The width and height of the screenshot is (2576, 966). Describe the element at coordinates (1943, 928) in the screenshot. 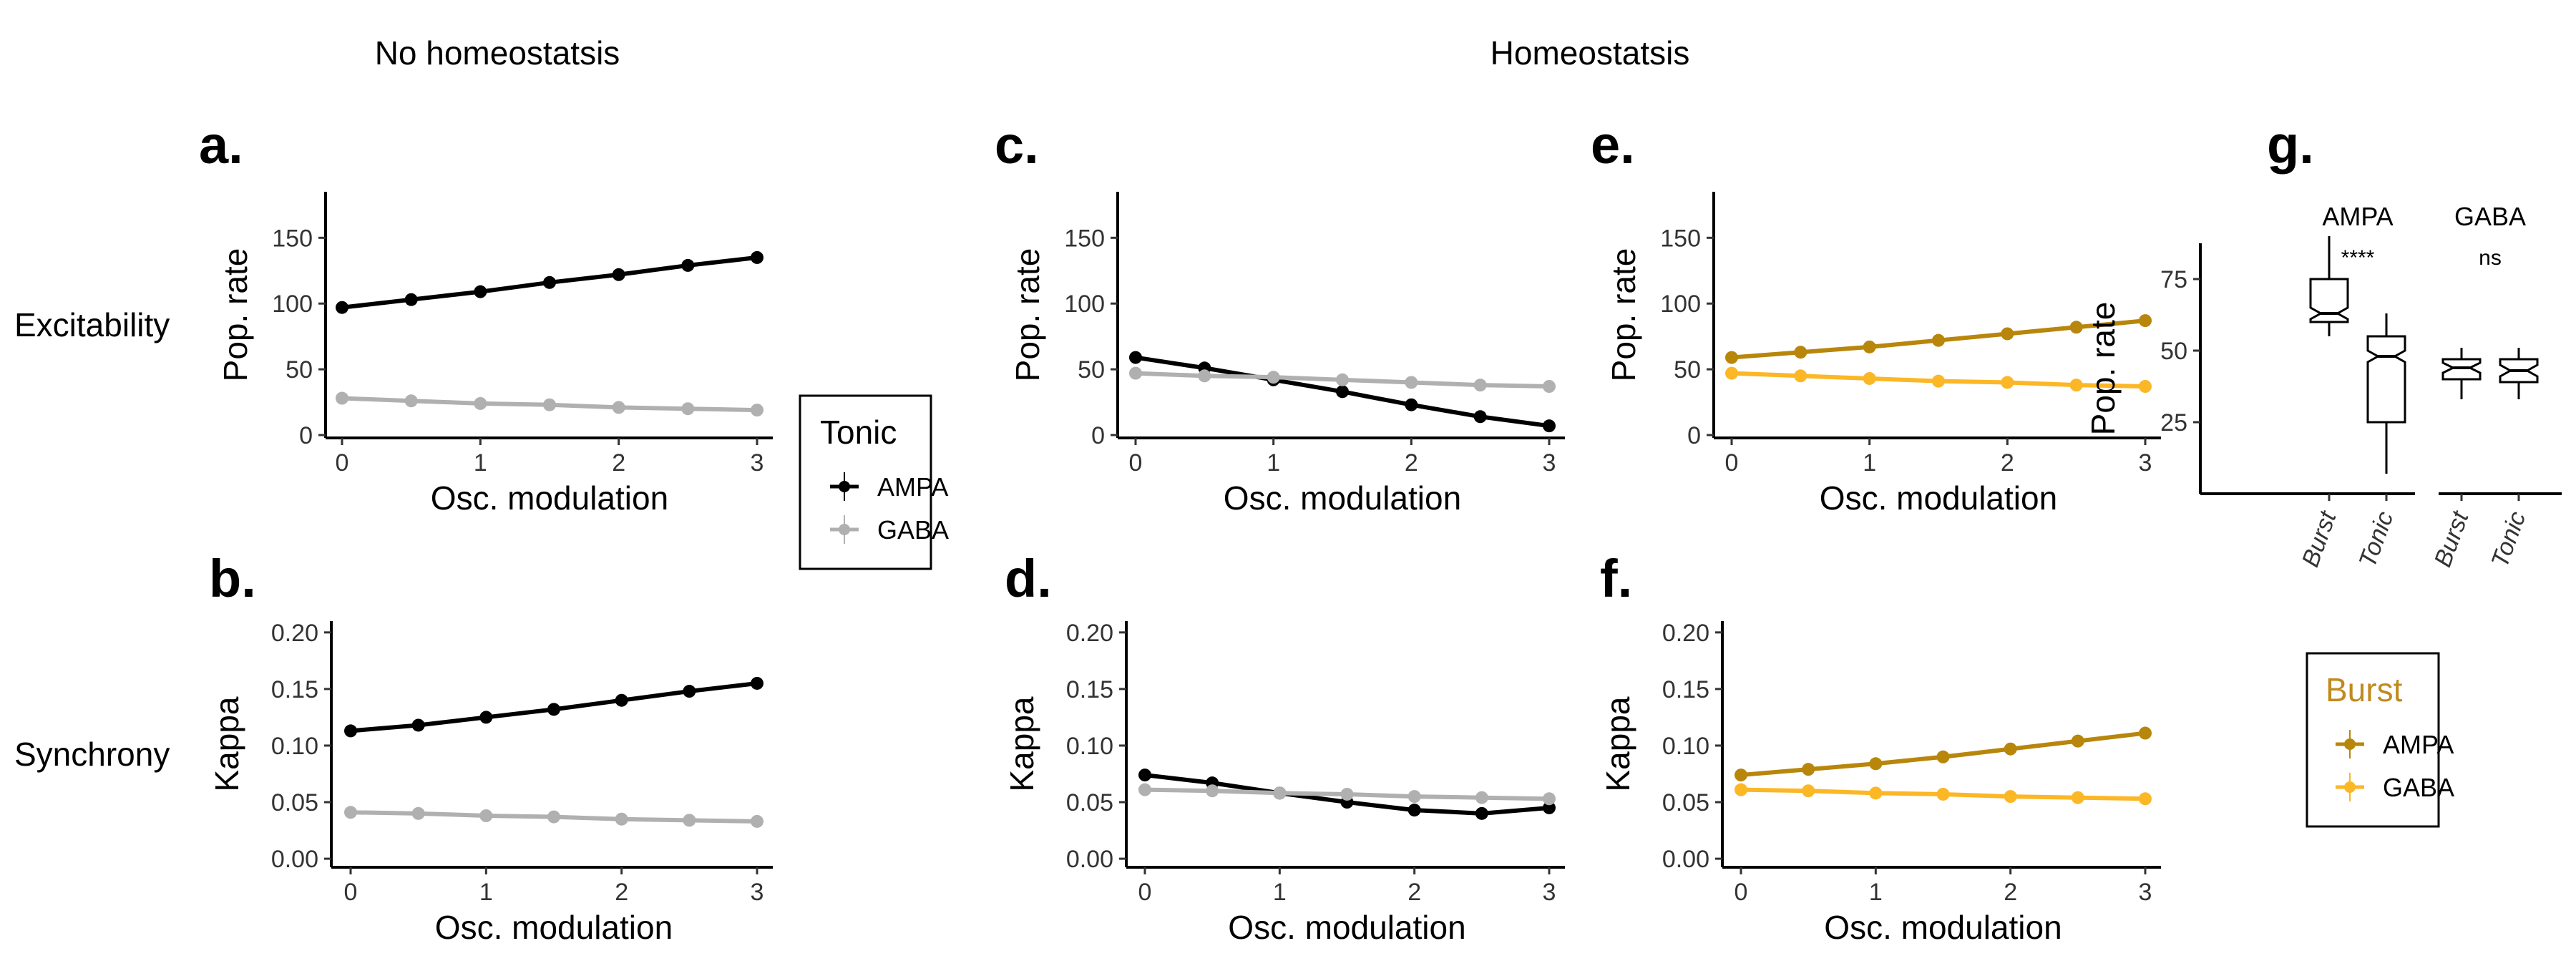

I see `x-axis-title-f: Osc. modulation` at that location.